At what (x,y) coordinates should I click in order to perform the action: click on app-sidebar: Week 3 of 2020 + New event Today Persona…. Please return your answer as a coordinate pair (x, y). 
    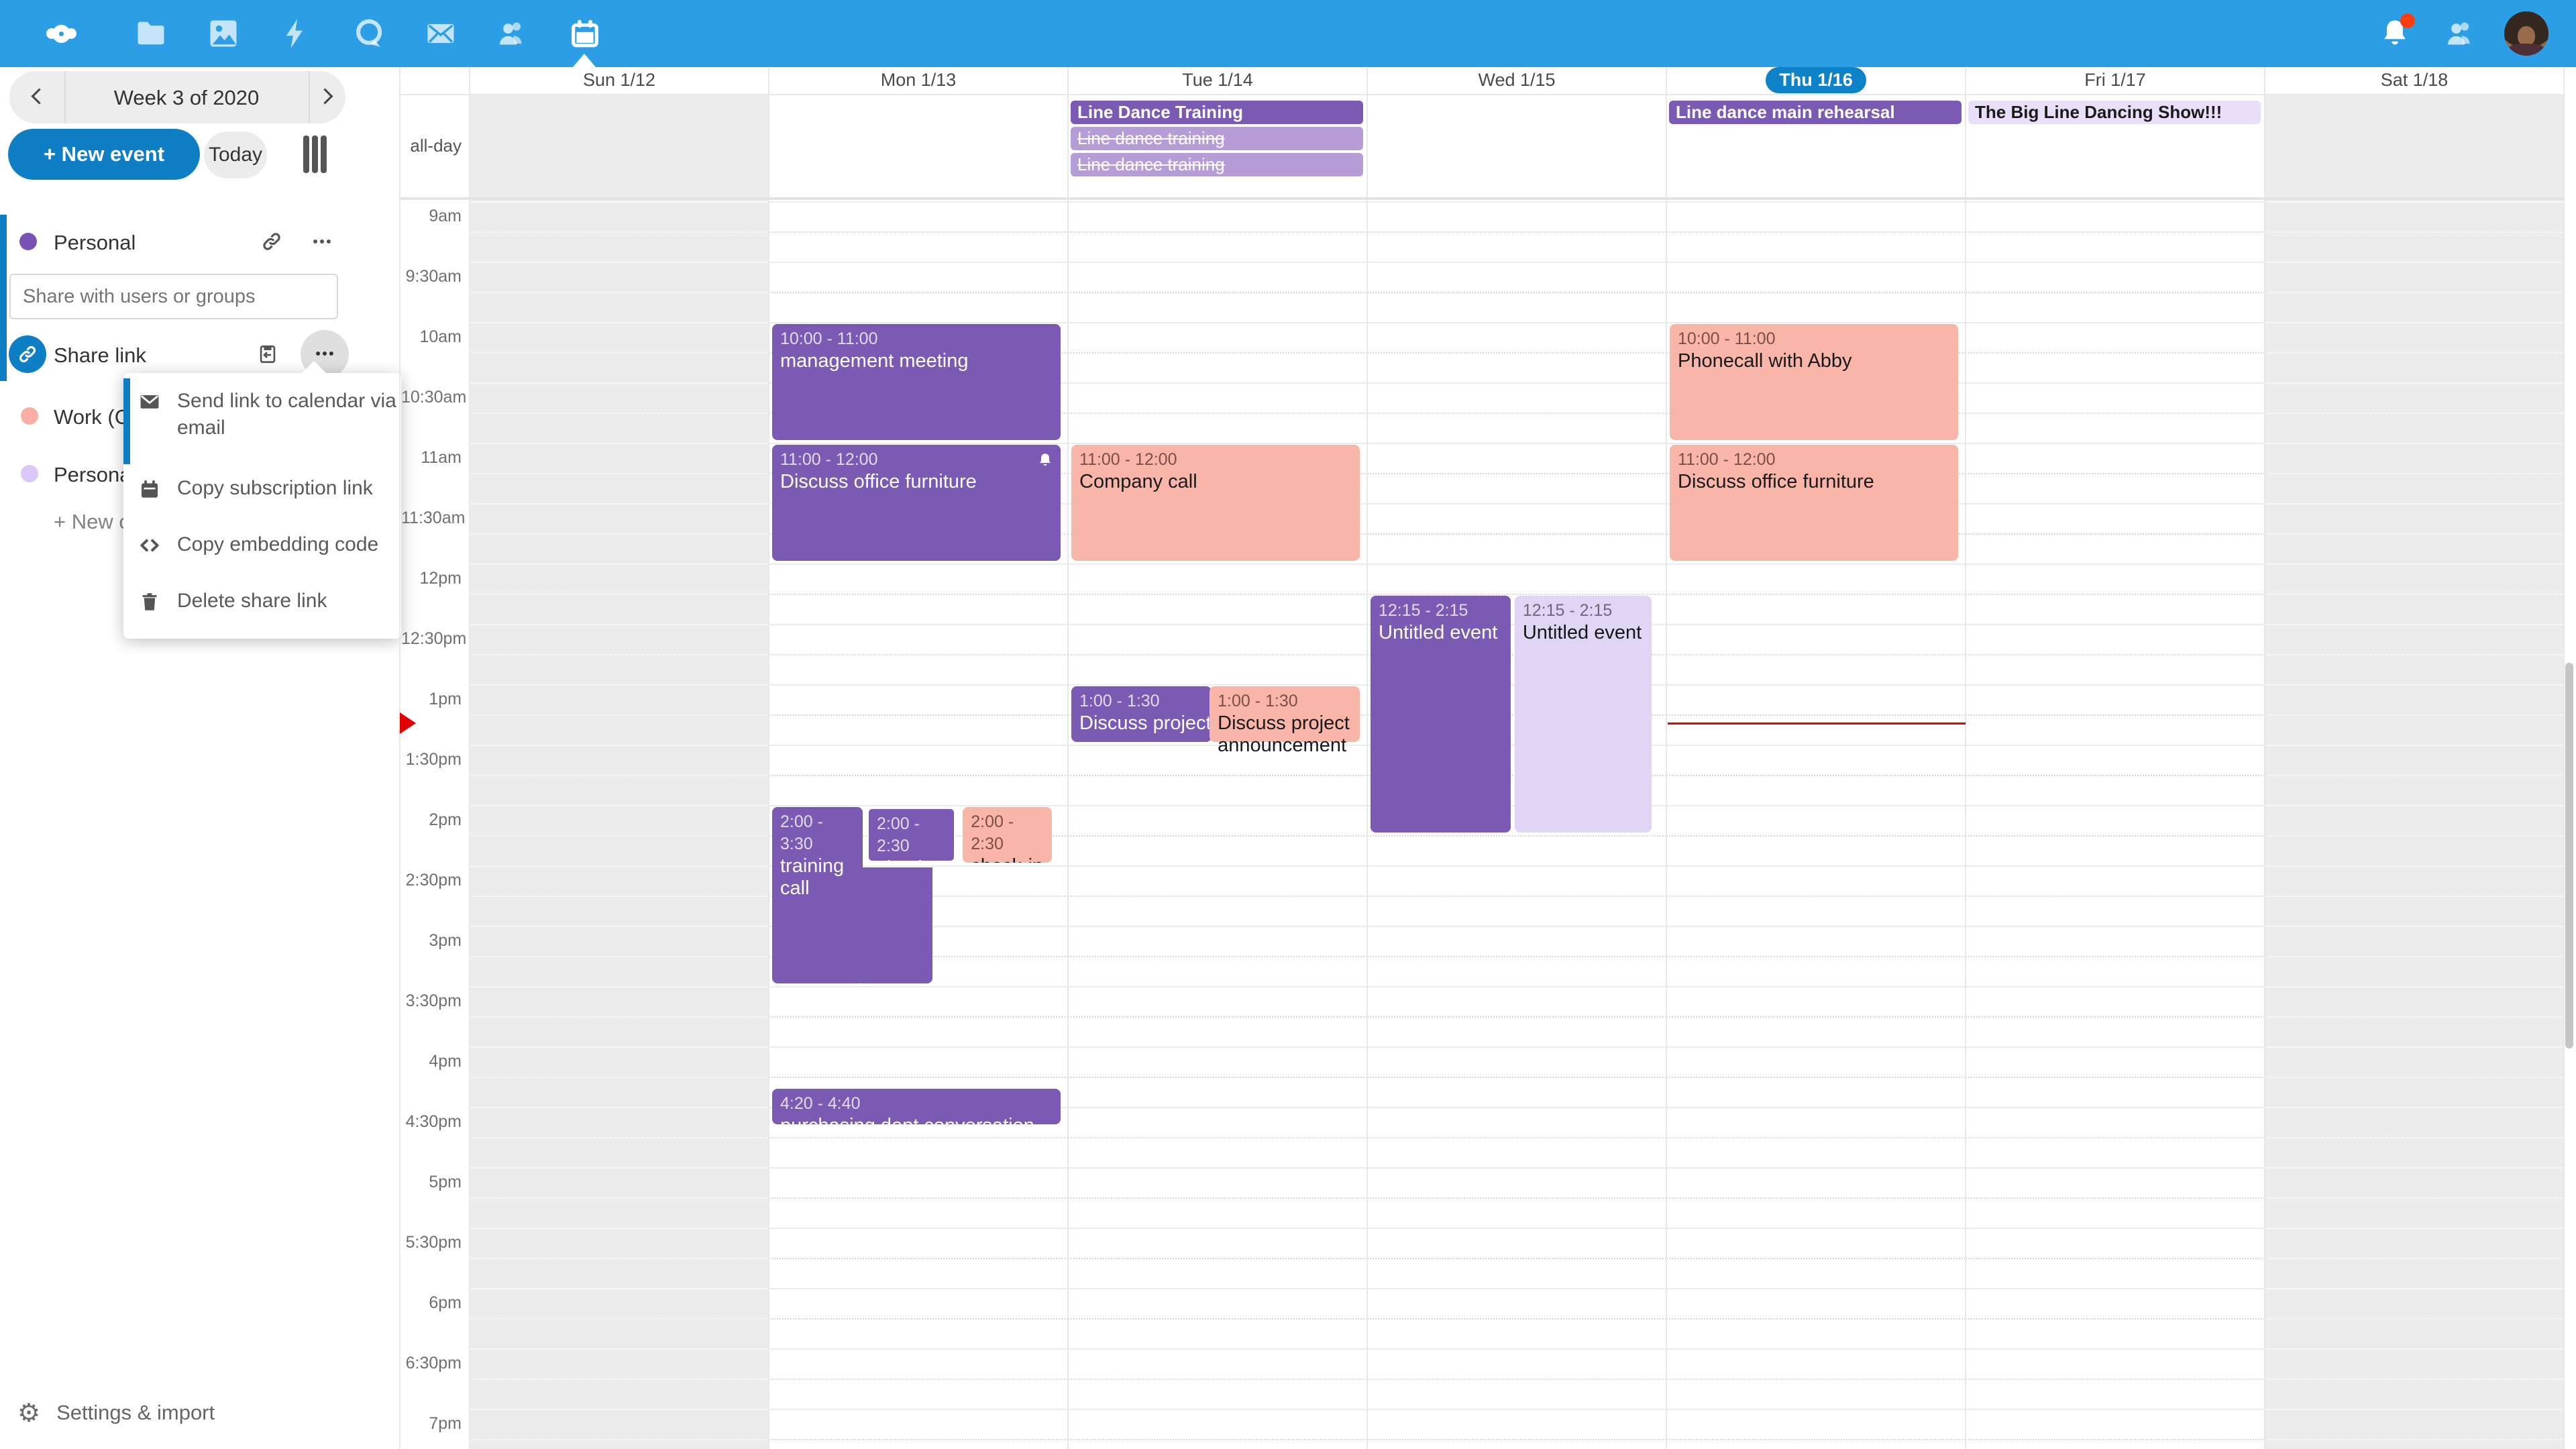
    Looking at the image, I should click on (200, 758).